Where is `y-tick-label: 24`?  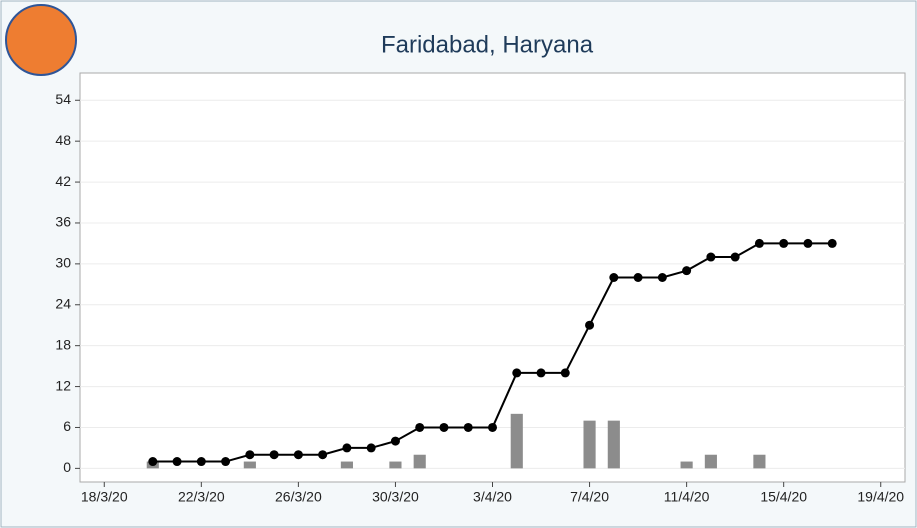
y-tick-label: 24 is located at coordinates (63, 303).